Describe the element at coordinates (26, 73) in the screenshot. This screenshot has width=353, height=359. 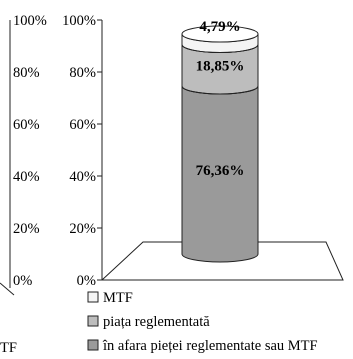
I see `left-y-tick-label: 80%` at that location.